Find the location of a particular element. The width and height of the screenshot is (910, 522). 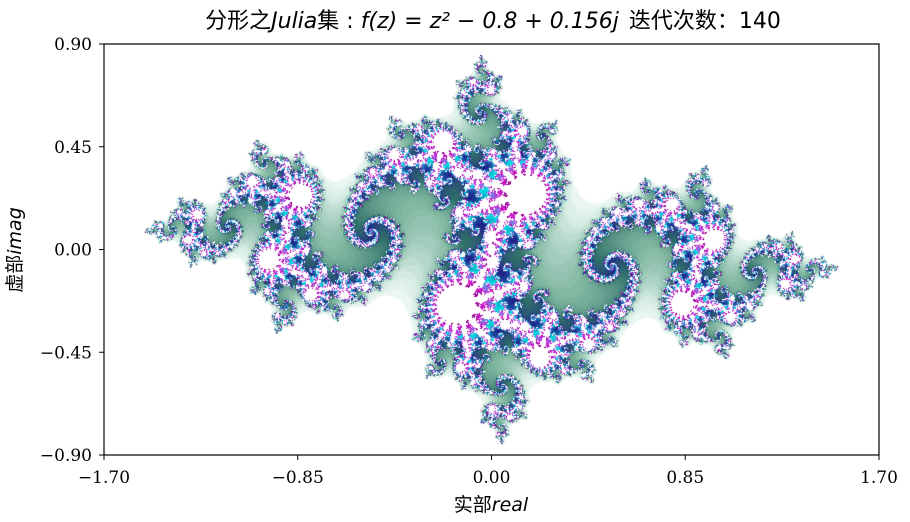

x-tick-label: 0.85 is located at coordinates (685, 478).